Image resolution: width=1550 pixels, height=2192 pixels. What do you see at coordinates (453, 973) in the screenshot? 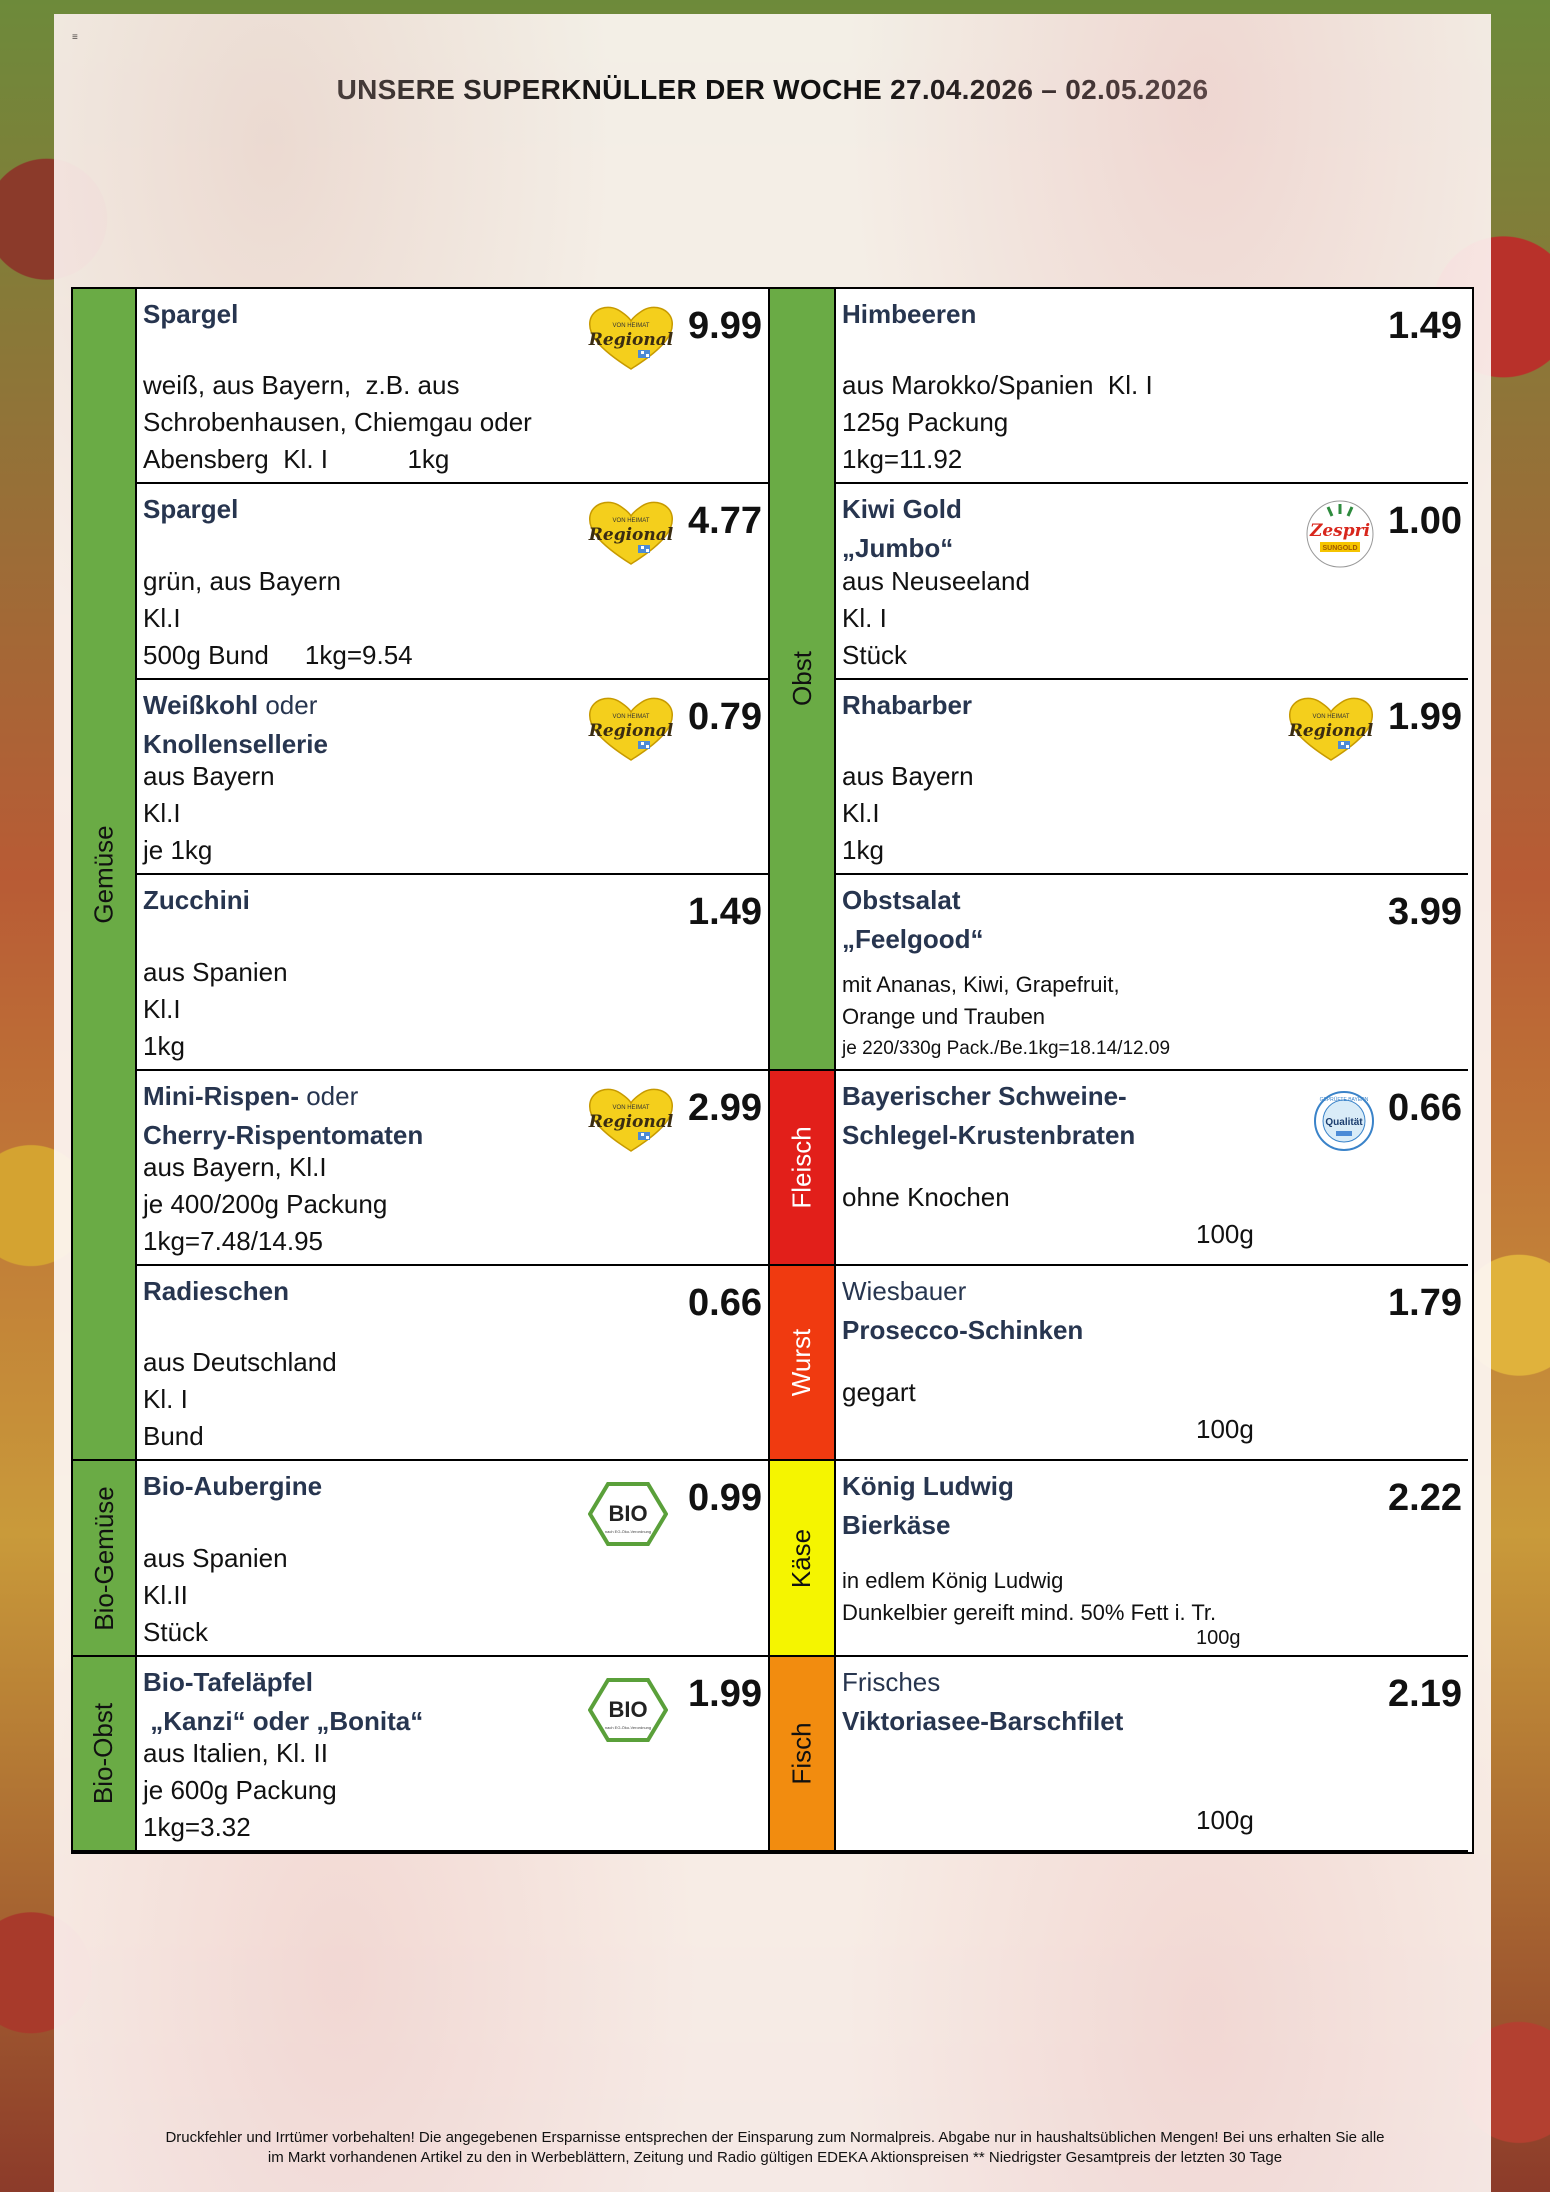
I see `offer-item: Zucchini 1.49 aus Spanien Kl.I 1kg` at bounding box center [453, 973].